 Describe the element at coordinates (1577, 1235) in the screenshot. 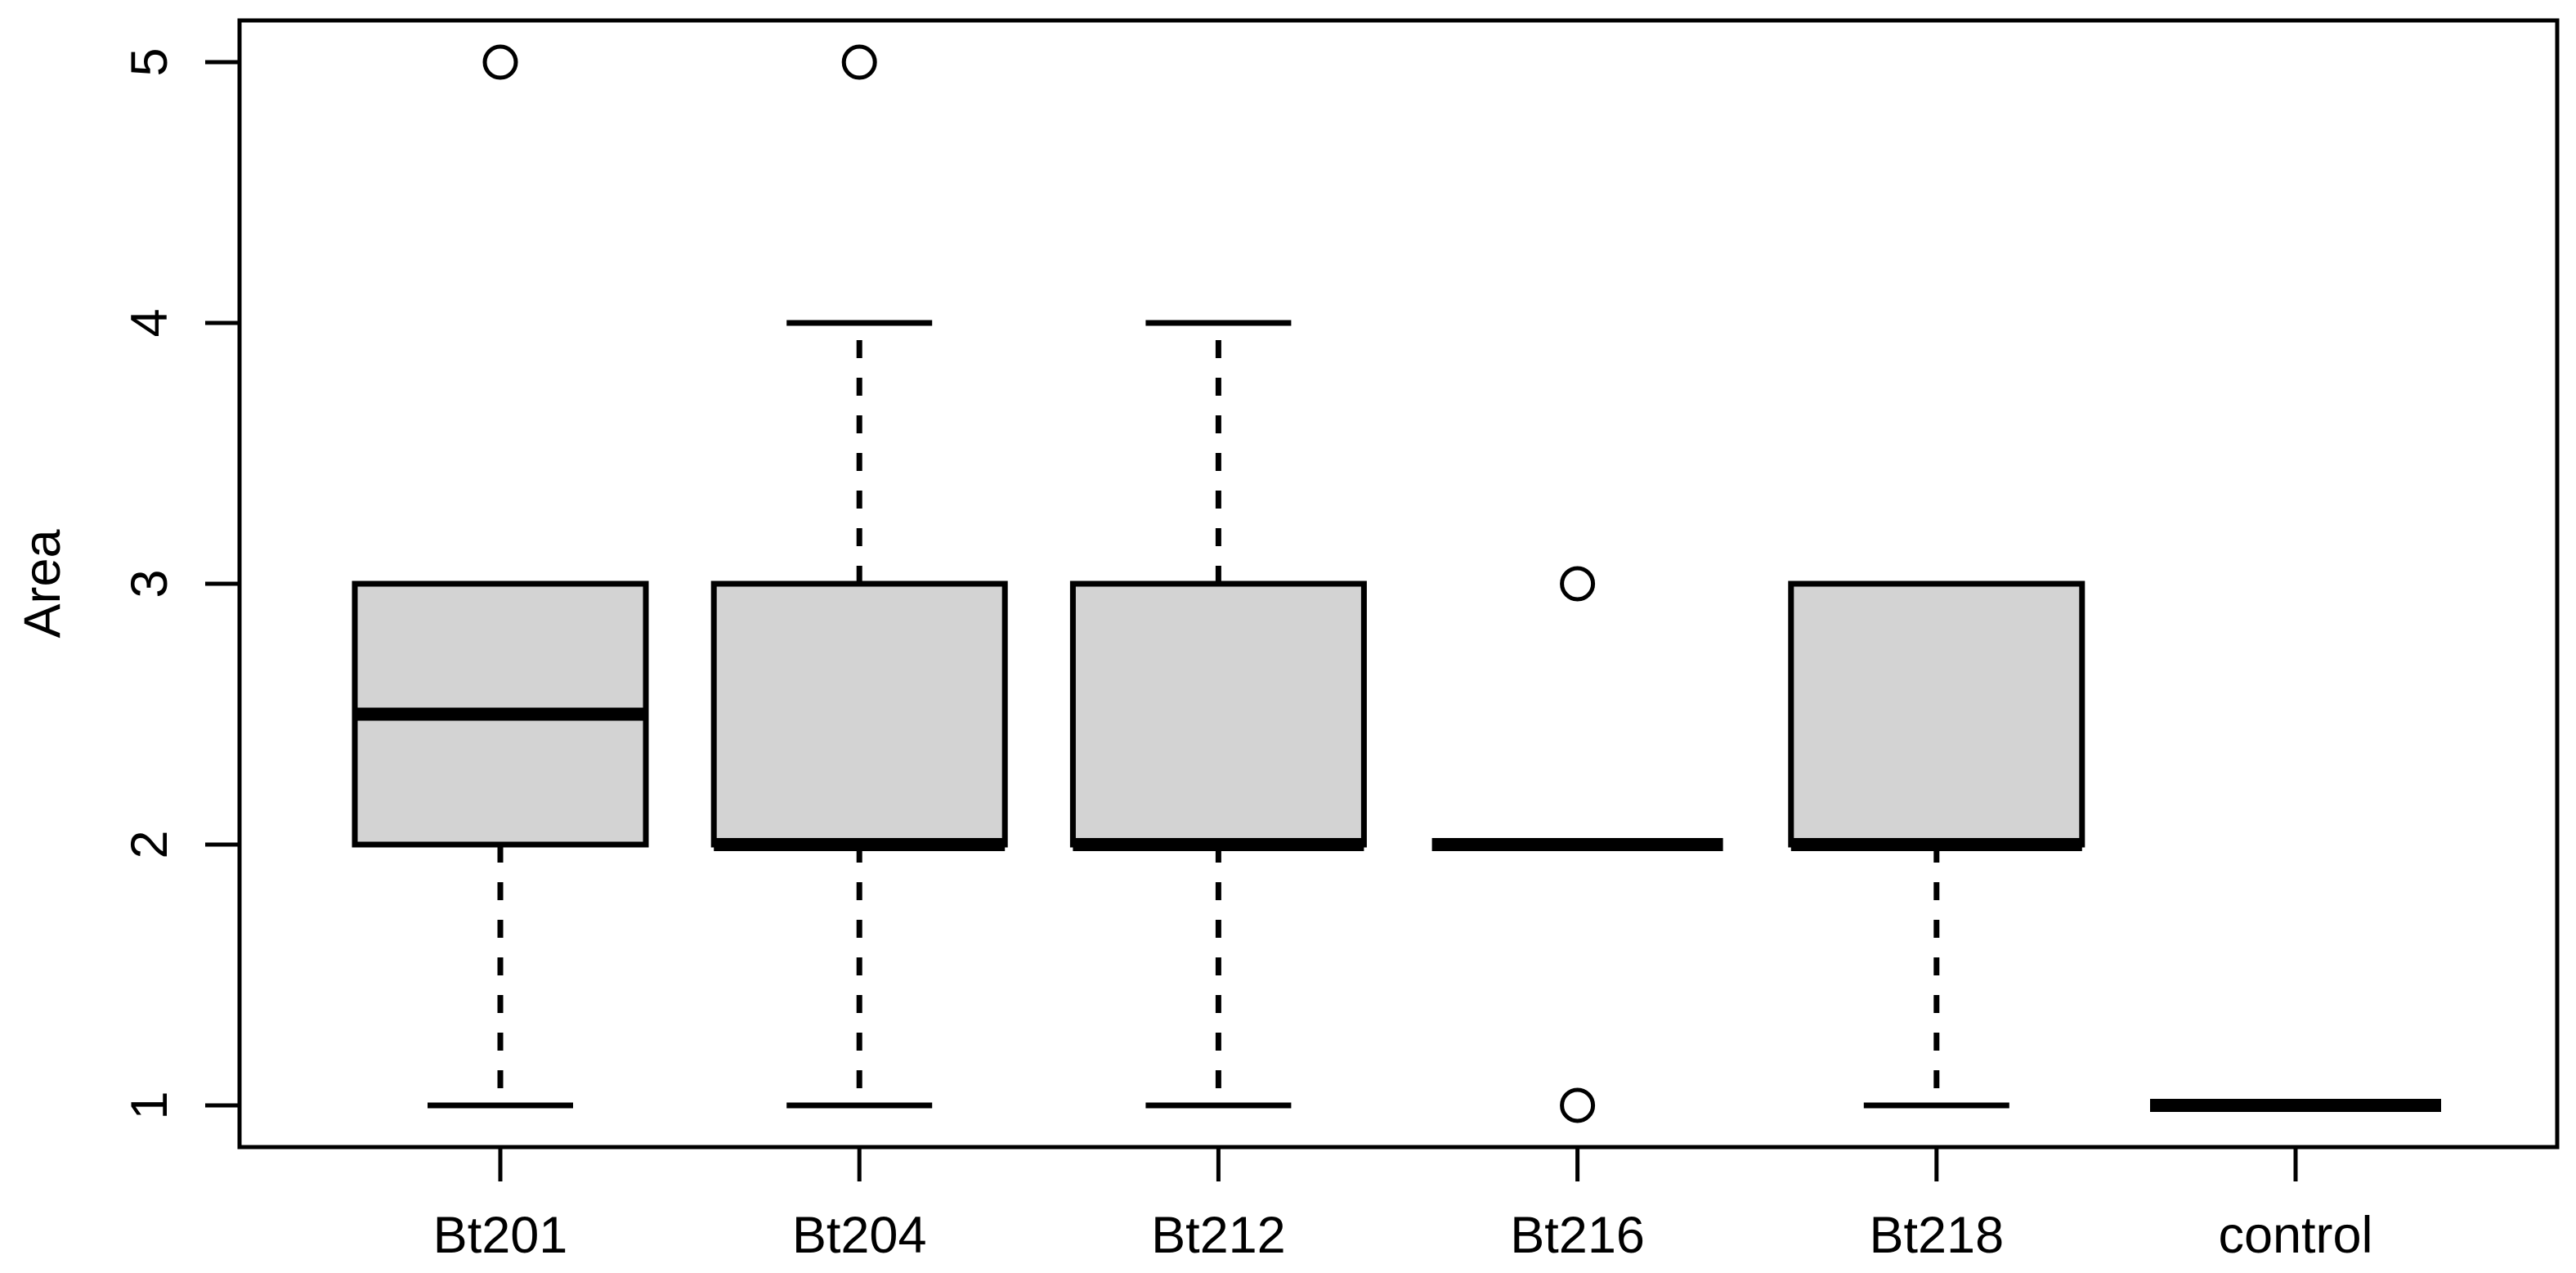

I see `x-tick-label-Bt216: Bt216` at that location.